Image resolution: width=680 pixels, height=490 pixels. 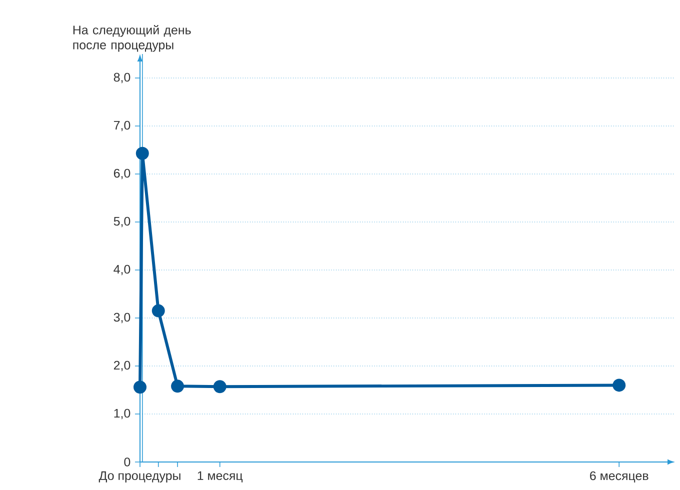 What do you see at coordinates (122, 222) in the screenshot?
I see `y-tick-label: 5,0` at bounding box center [122, 222].